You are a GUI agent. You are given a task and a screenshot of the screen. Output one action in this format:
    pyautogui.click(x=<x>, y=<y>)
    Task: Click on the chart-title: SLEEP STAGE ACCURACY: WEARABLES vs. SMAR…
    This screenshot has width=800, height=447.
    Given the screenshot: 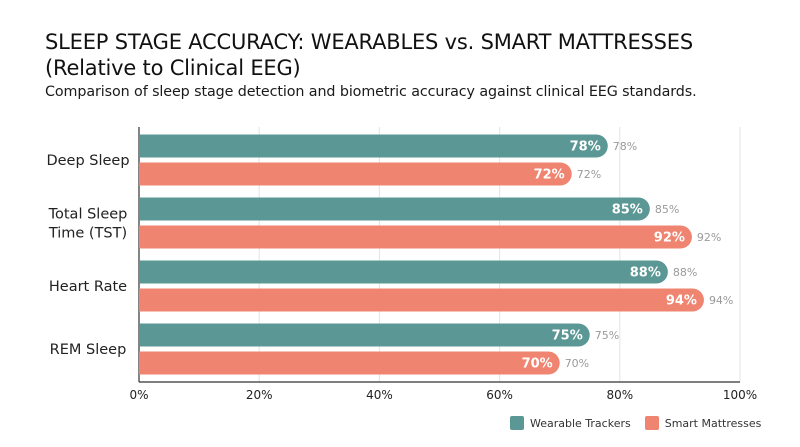 What is the action you would take?
    pyautogui.click(x=369, y=55)
    